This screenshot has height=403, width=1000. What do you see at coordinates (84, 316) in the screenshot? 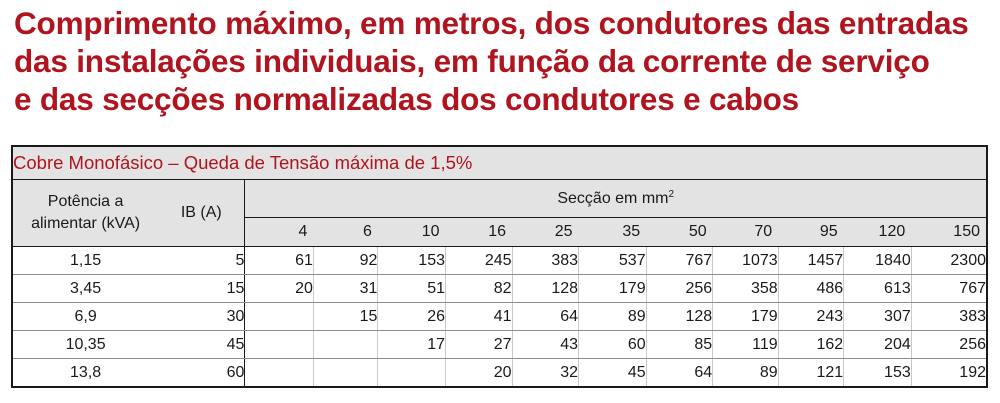
I see `cell-potencia: 6,9` at bounding box center [84, 316].